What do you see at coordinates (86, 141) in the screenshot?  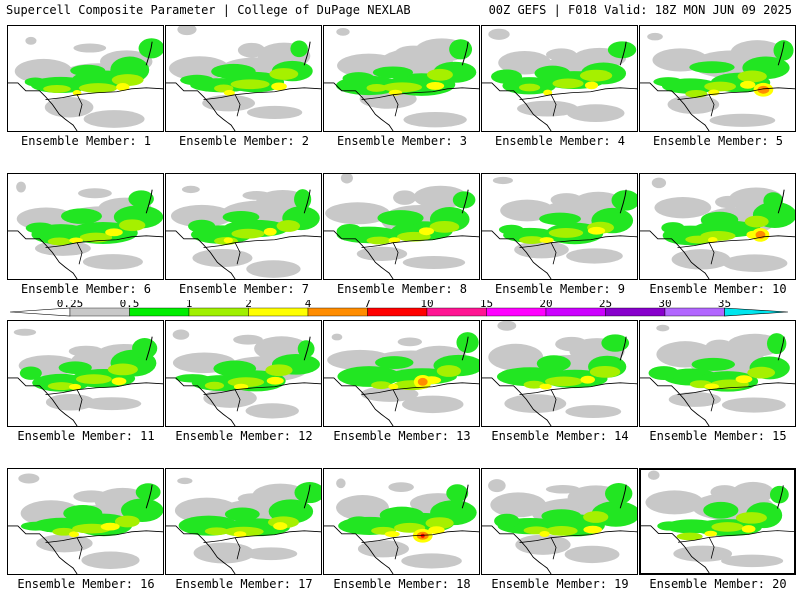 I see `member-label-1: Ensemble Member: 1` at bounding box center [86, 141].